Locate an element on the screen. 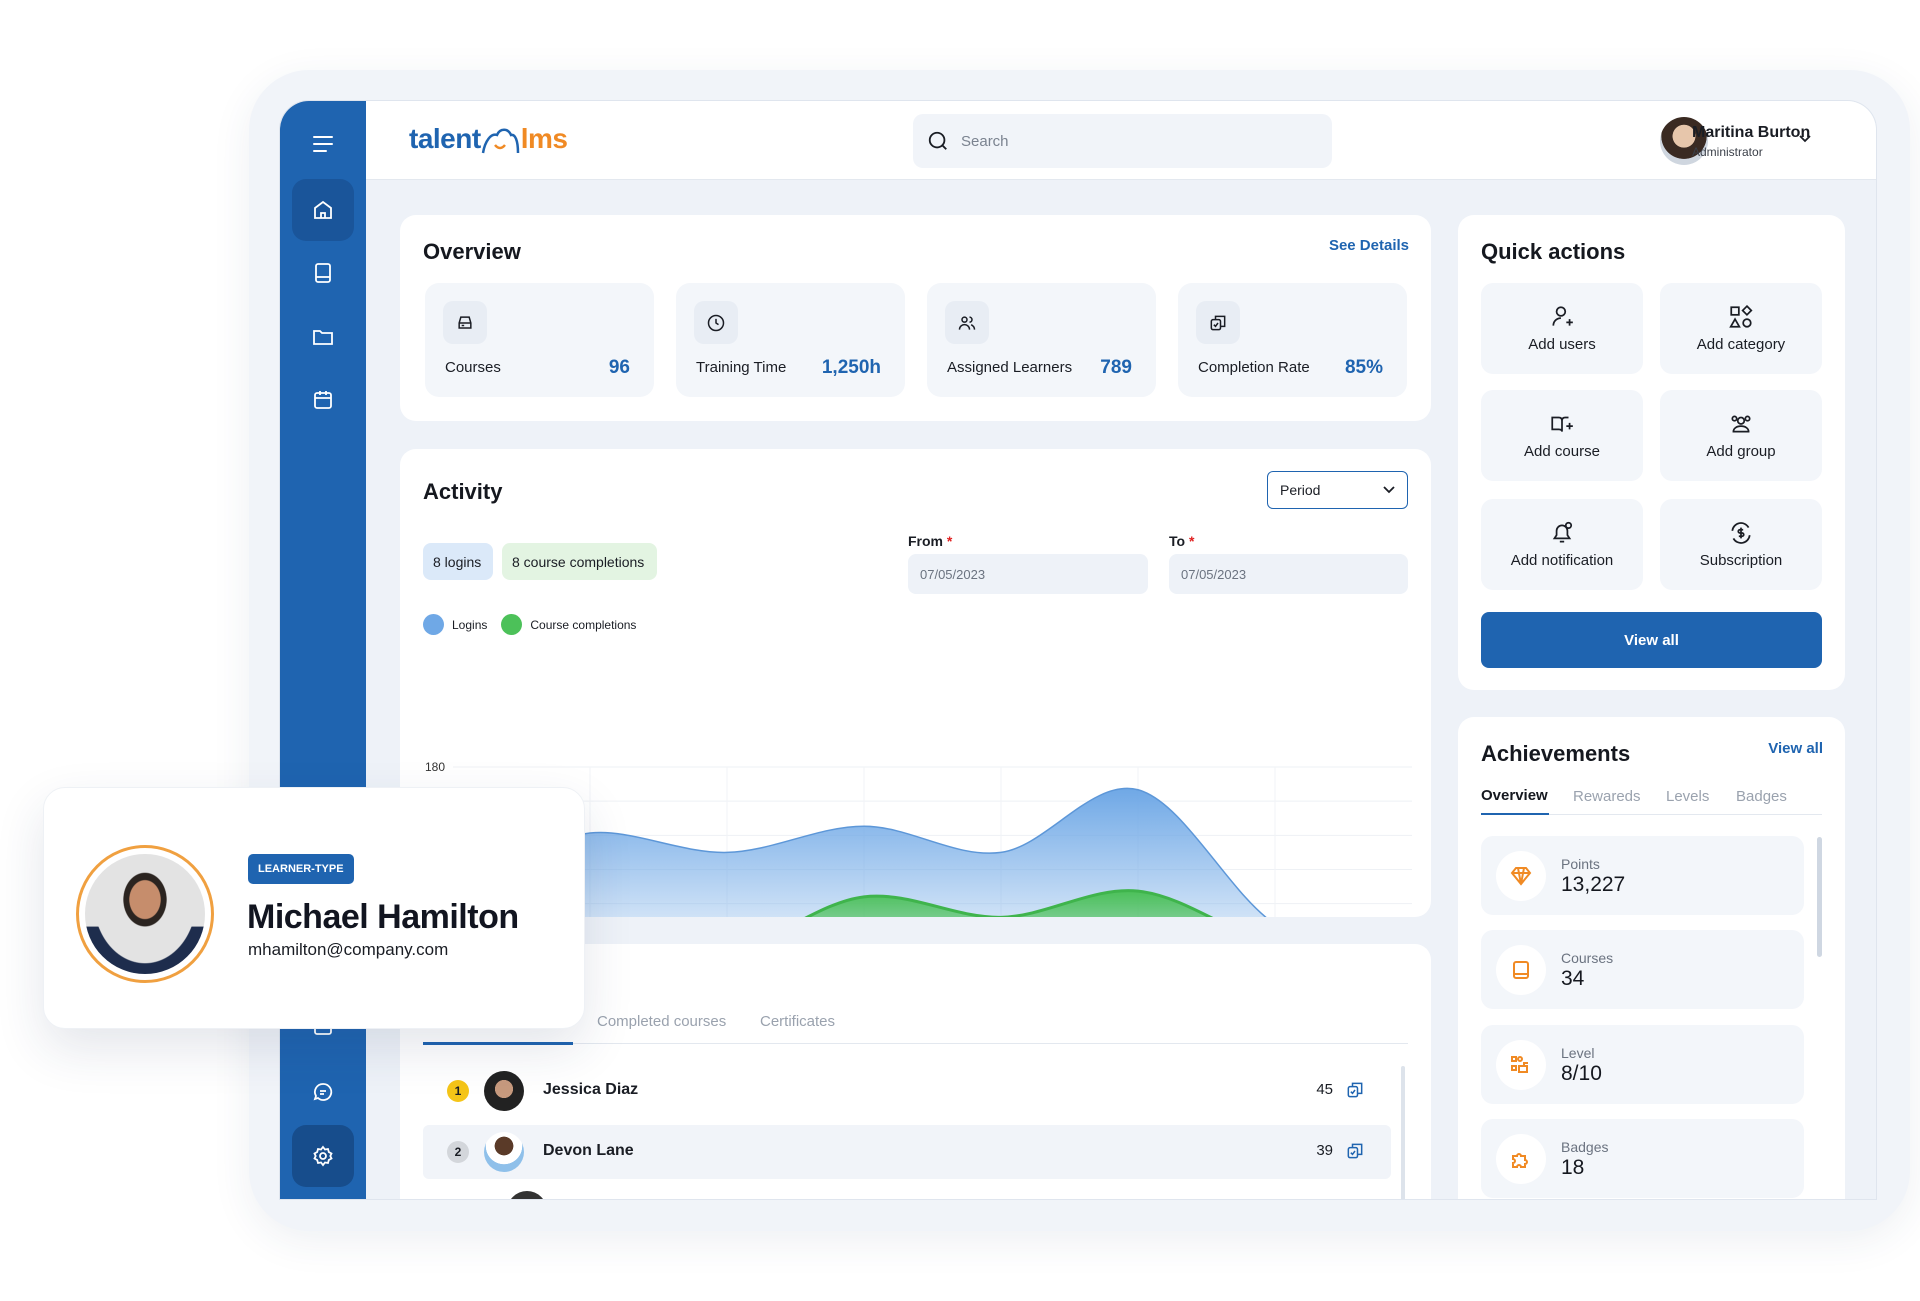  sidebar-item-messages is located at coordinates (323, 1092).